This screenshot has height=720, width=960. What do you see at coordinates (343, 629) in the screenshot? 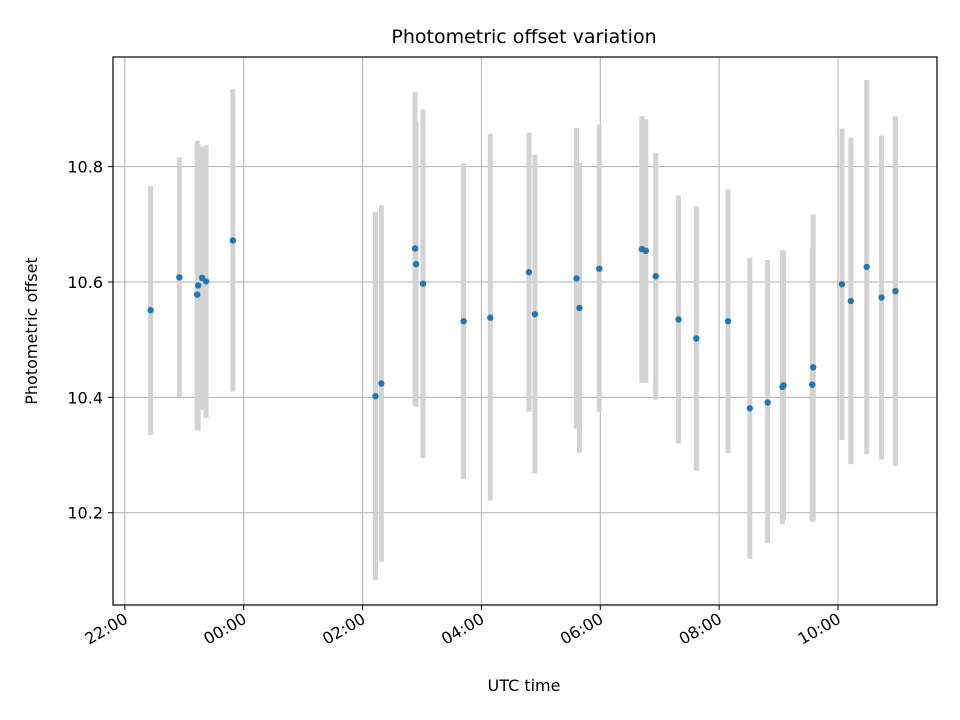
I see `x-tick-label: 02:00` at bounding box center [343, 629].